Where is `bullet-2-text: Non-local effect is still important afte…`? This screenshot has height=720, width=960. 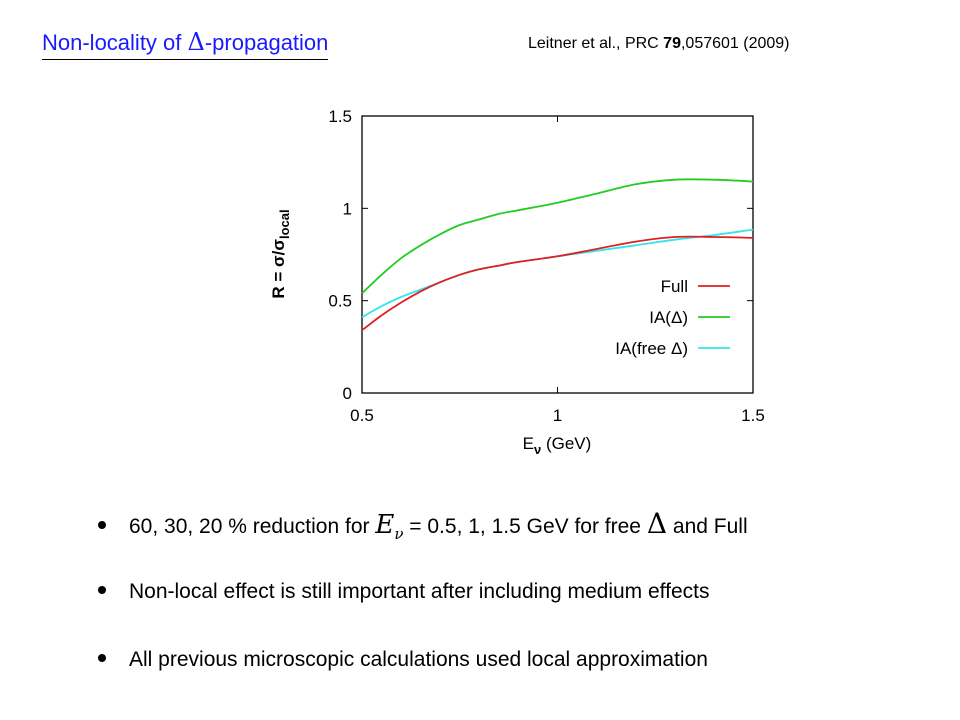 bullet-2-text: Non-local effect is still important afte… is located at coordinates (419, 591).